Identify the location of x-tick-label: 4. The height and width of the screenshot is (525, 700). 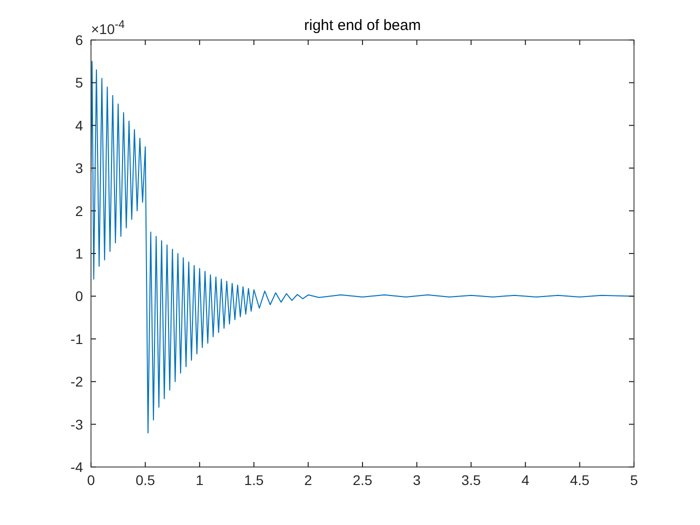
(526, 480).